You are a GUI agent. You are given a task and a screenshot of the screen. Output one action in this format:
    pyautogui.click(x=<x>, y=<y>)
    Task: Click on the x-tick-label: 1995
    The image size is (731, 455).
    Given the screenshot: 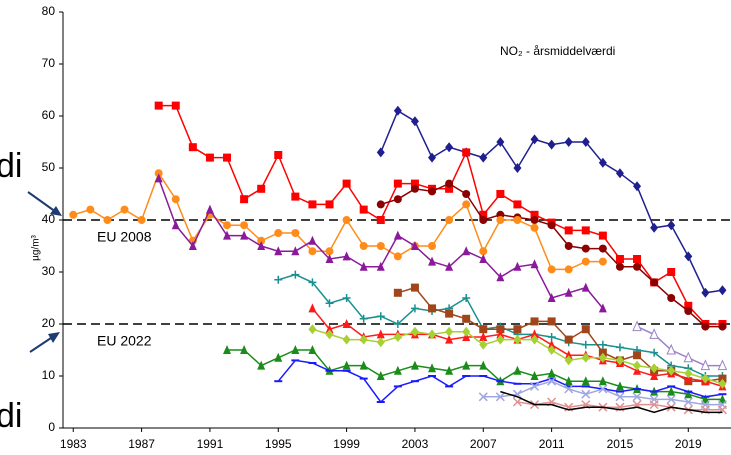 What is the action you would take?
    pyautogui.click(x=278, y=444)
    